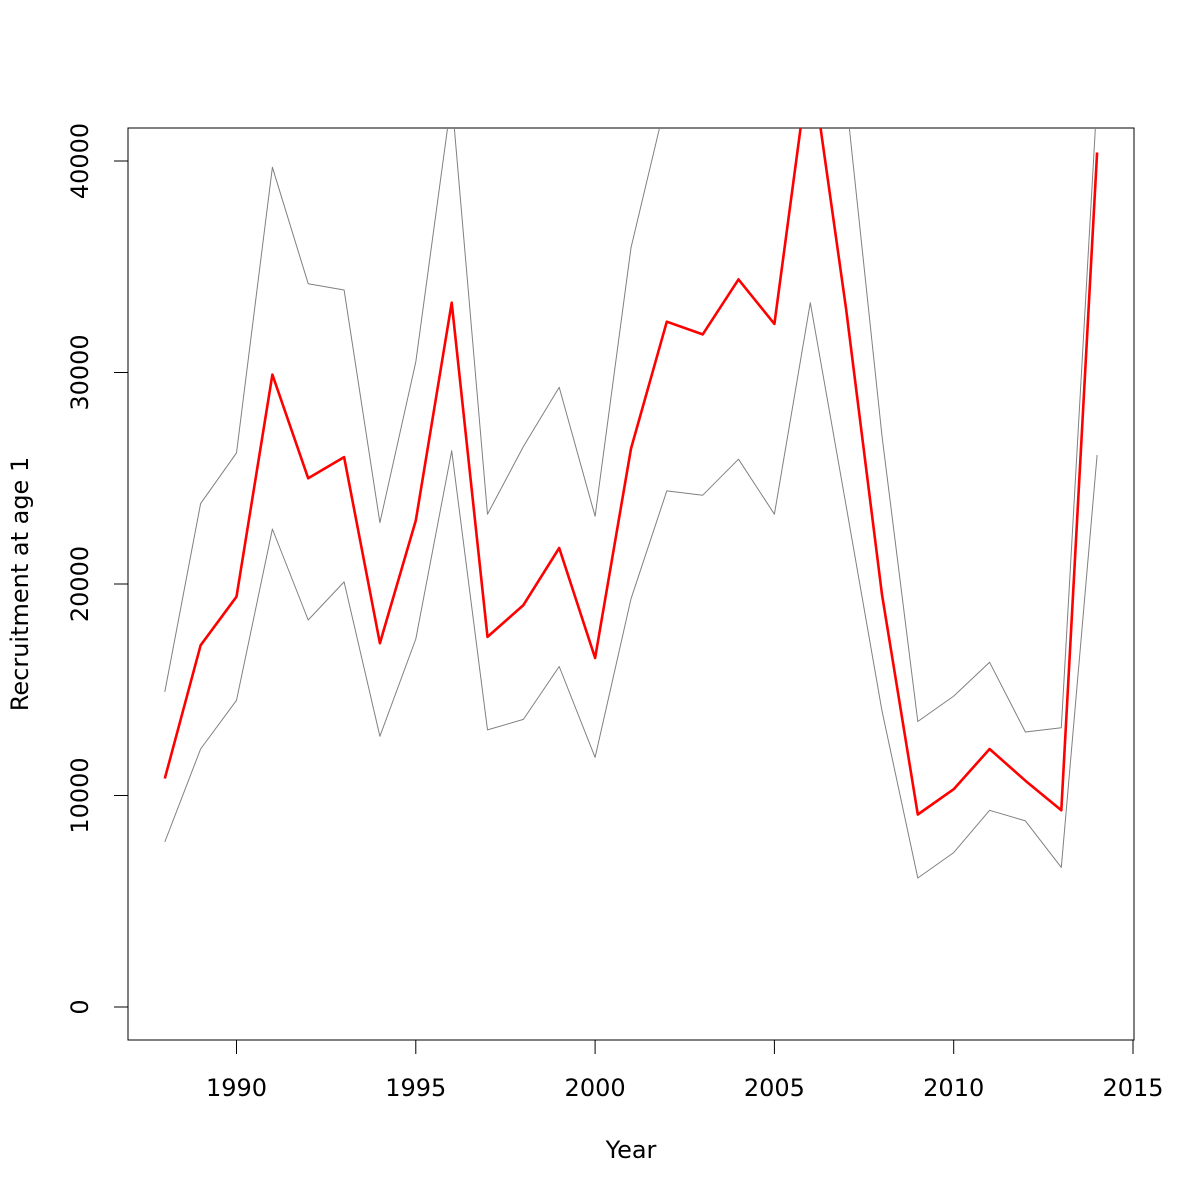  I want to click on x-tick-label: 1990, so click(236, 1088).